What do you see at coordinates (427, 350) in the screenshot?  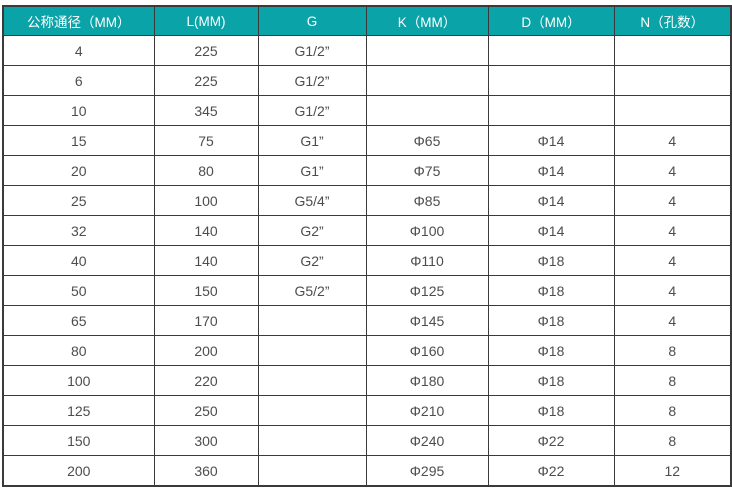 I see `table-cell: Φ160` at bounding box center [427, 350].